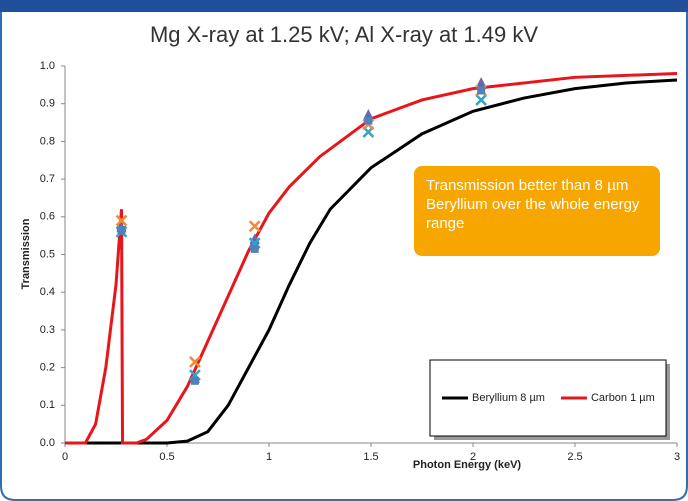 This screenshot has width=688, height=501. Describe the element at coordinates (47, 292) in the screenshot. I see `y-tick-label: 0.4` at that location.